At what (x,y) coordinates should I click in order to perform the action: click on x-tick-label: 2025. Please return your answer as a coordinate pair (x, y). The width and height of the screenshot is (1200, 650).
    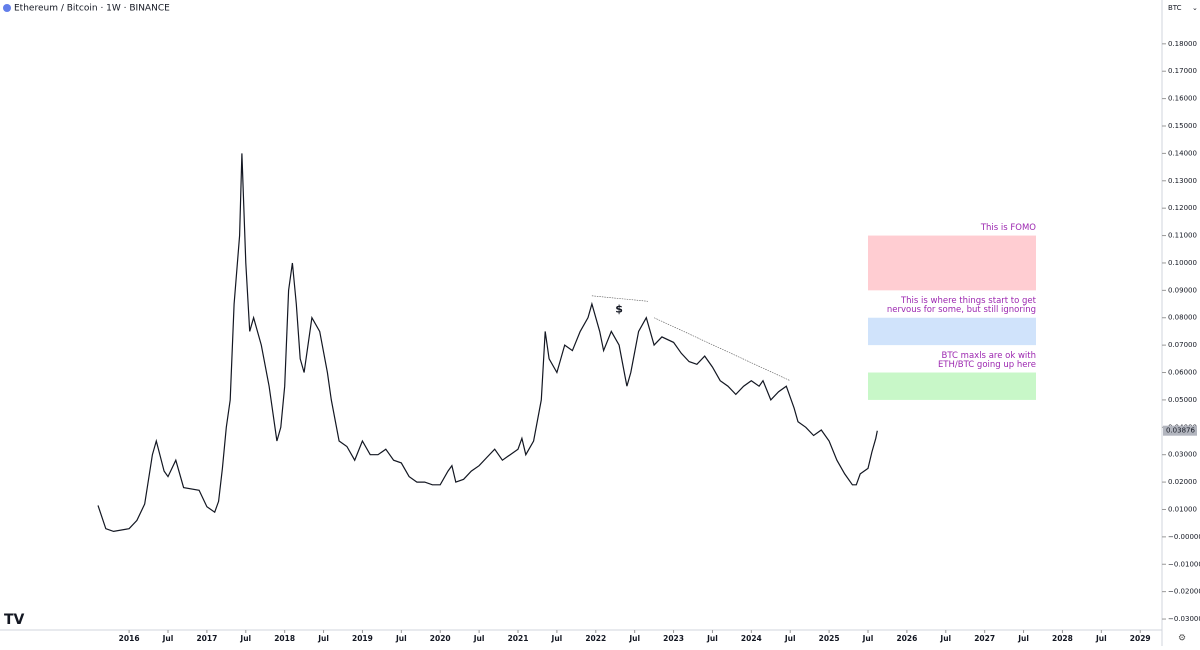
    Looking at the image, I should click on (829, 638).